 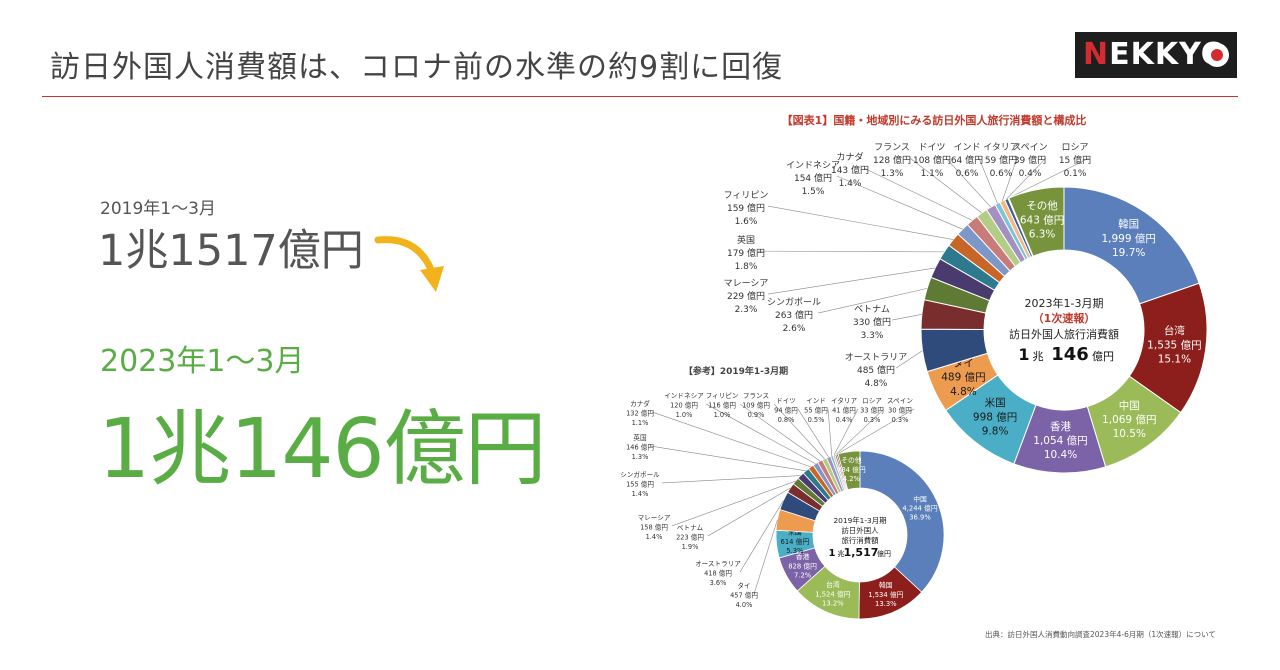 What do you see at coordinates (995, 431) in the screenshot?
I see `donut-2023-slice-share-label: 9.8%` at bounding box center [995, 431].